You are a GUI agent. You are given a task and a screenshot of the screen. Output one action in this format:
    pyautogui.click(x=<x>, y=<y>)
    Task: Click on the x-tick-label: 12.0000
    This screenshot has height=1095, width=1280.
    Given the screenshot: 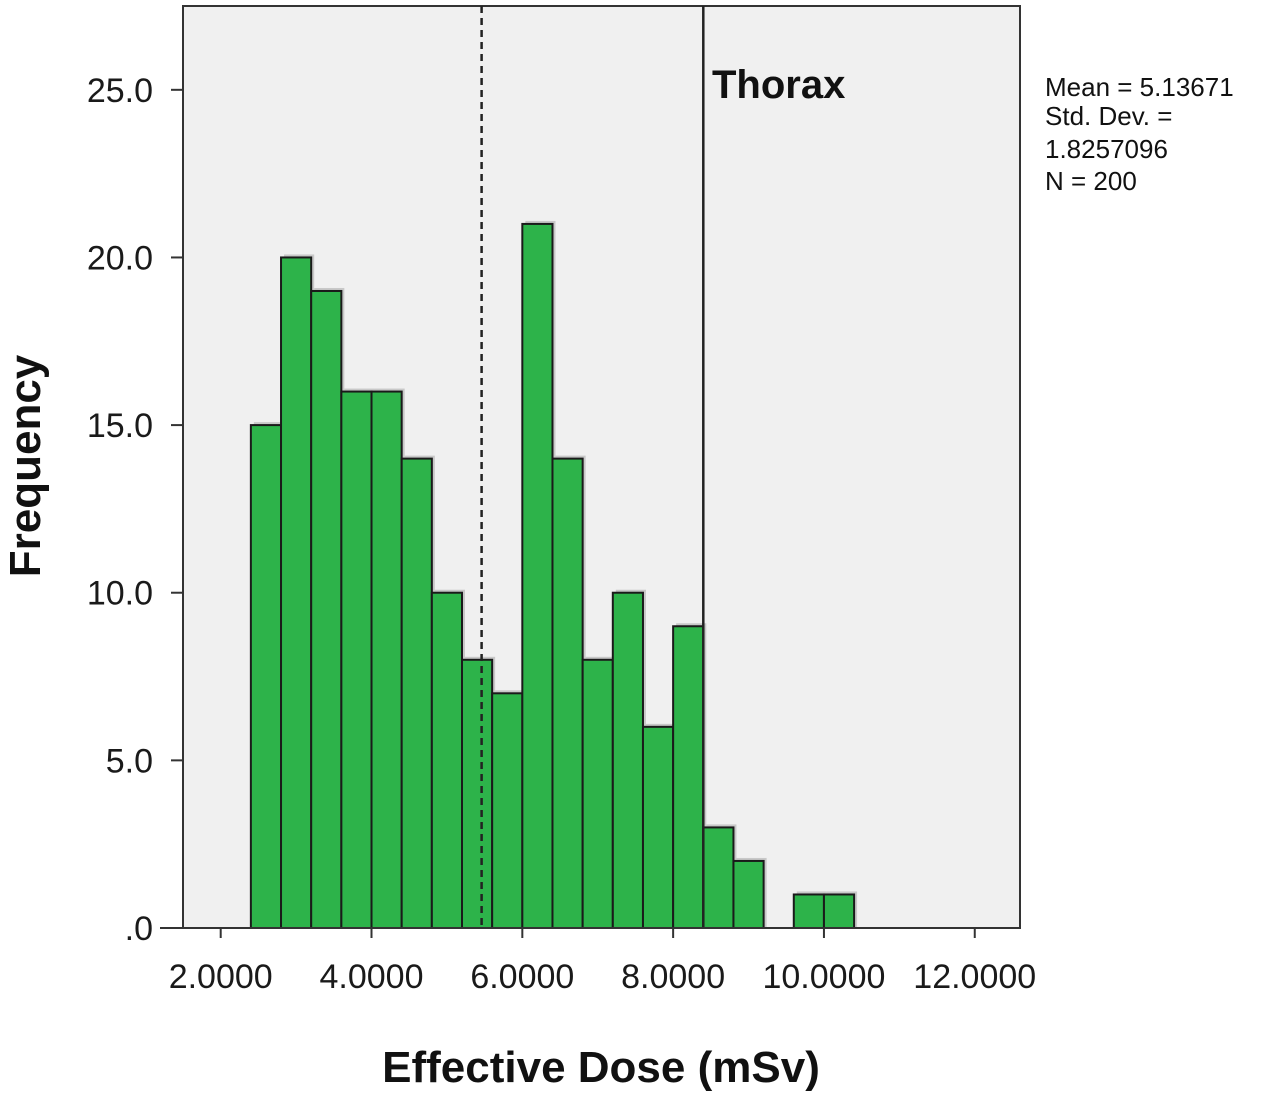 What is the action you would take?
    pyautogui.click(x=974, y=977)
    